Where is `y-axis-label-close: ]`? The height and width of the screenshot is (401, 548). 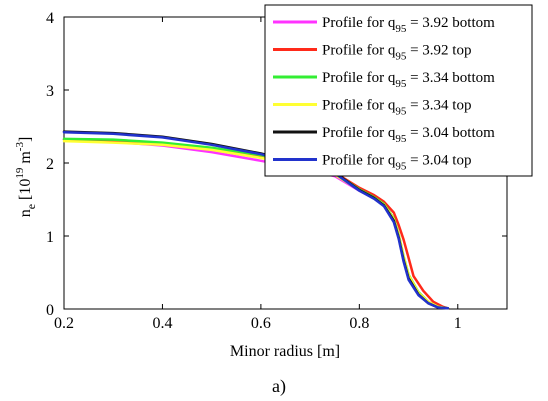
y-axis-label-close: ] is located at coordinates (25, 139).